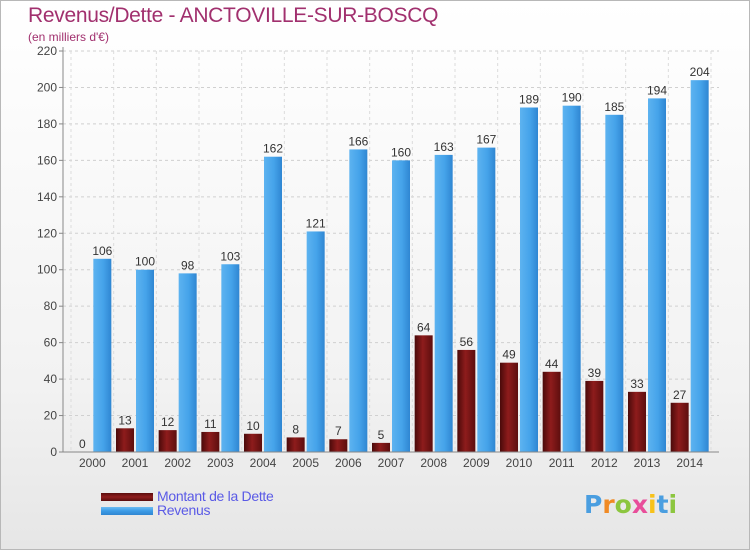 This screenshot has height=551, width=750. What do you see at coordinates (127, 511) in the screenshot?
I see `legend-swatch-revenus` at bounding box center [127, 511].